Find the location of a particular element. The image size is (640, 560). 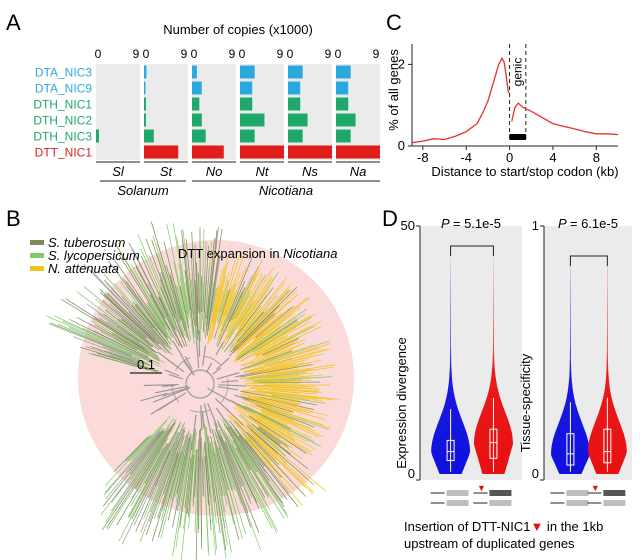

a-species-label: St is located at coordinates (167, 171).